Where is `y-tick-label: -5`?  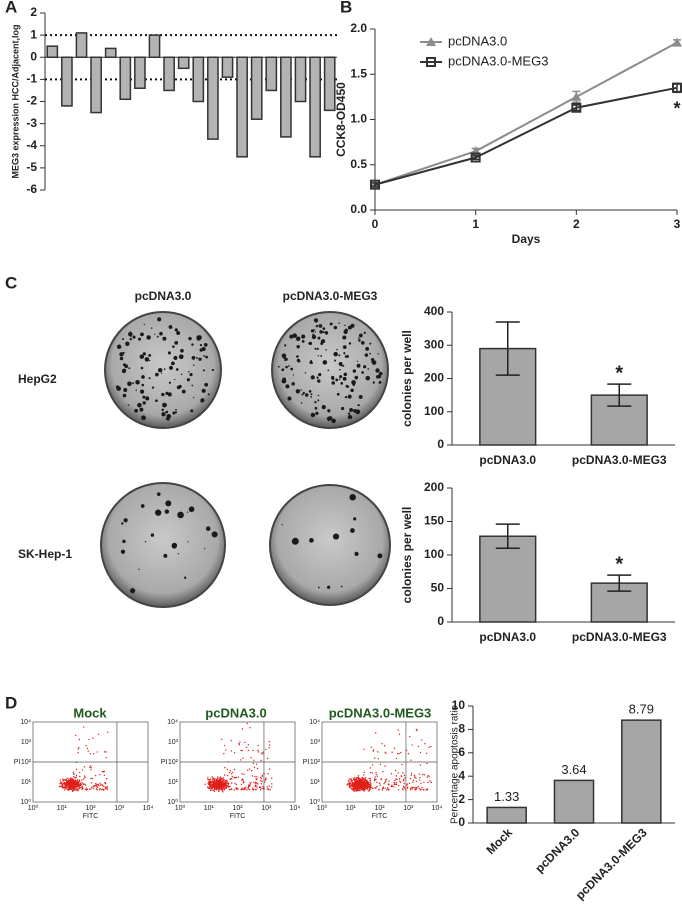 y-tick-label: -5 is located at coordinates (31, 167).